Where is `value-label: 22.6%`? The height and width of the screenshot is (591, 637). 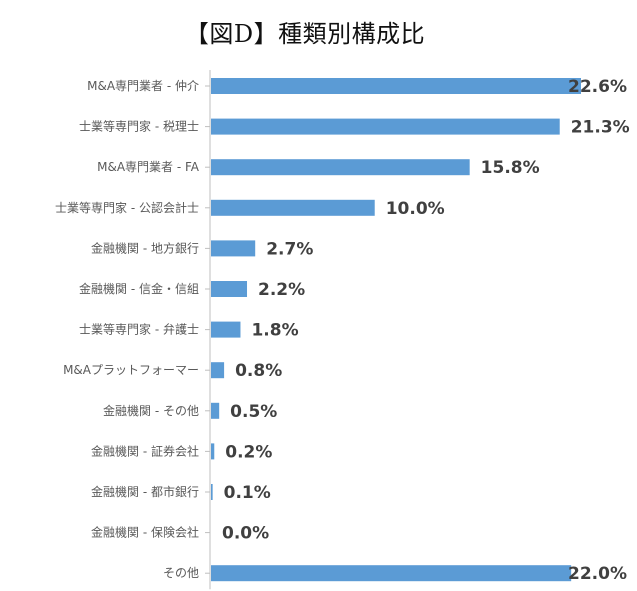
value-label: 22.6% is located at coordinates (597, 87).